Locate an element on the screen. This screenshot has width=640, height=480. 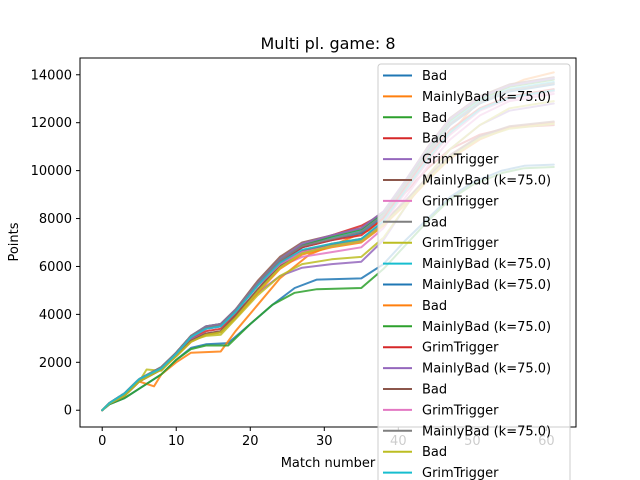
y-tick-label: 0 is located at coordinates (68, 411).